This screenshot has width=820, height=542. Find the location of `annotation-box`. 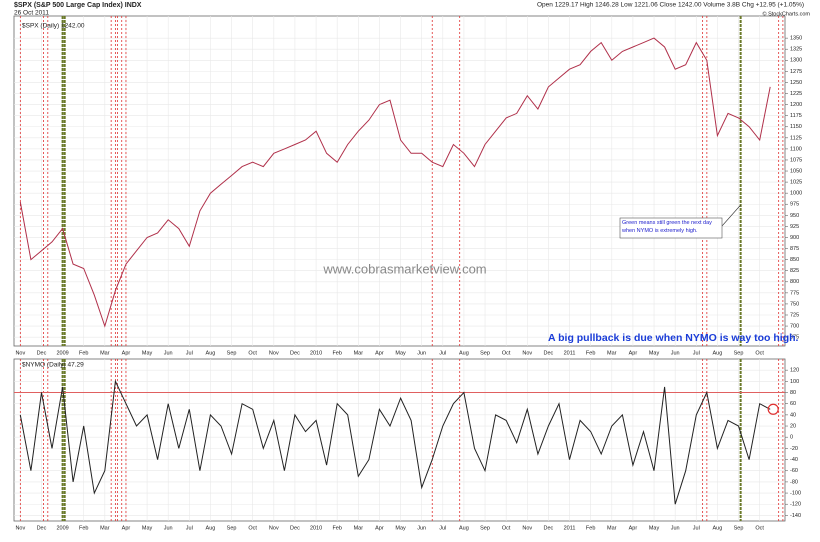

annotation-box is located at coordinates (671, 228).